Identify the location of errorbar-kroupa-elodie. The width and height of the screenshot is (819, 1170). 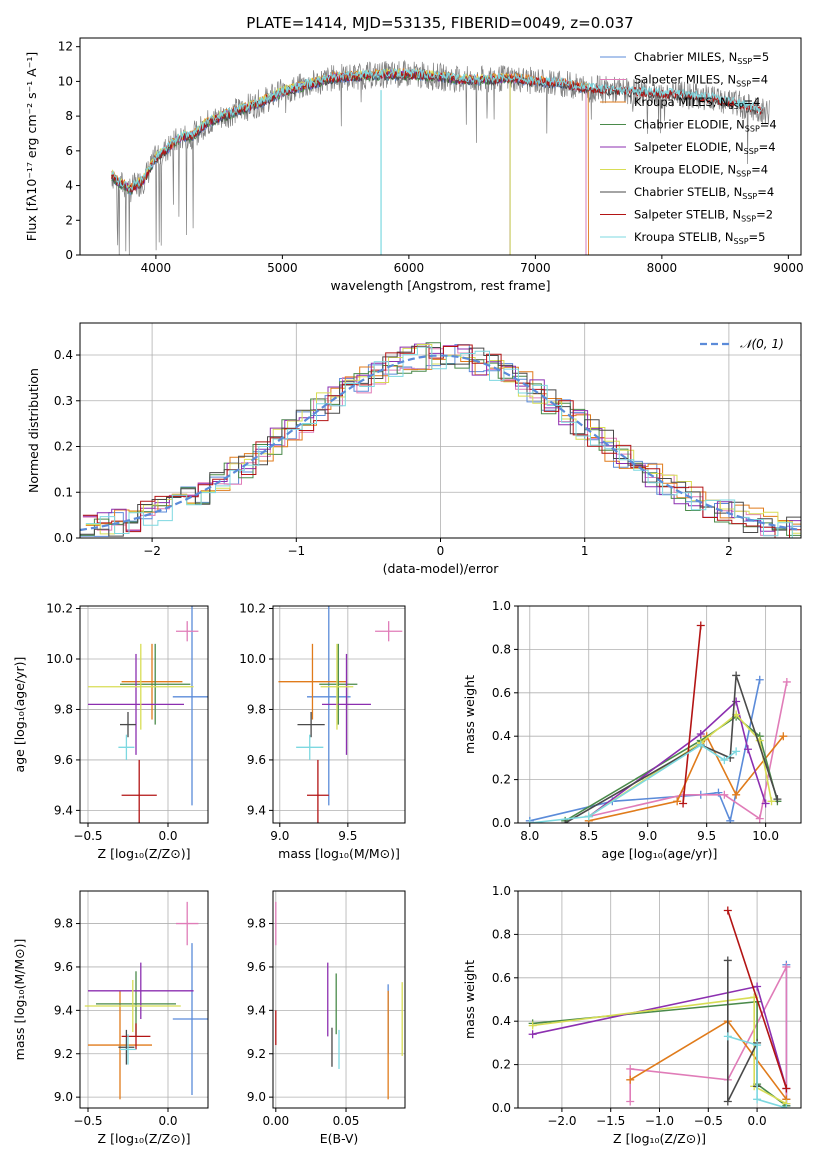
(141, 686).